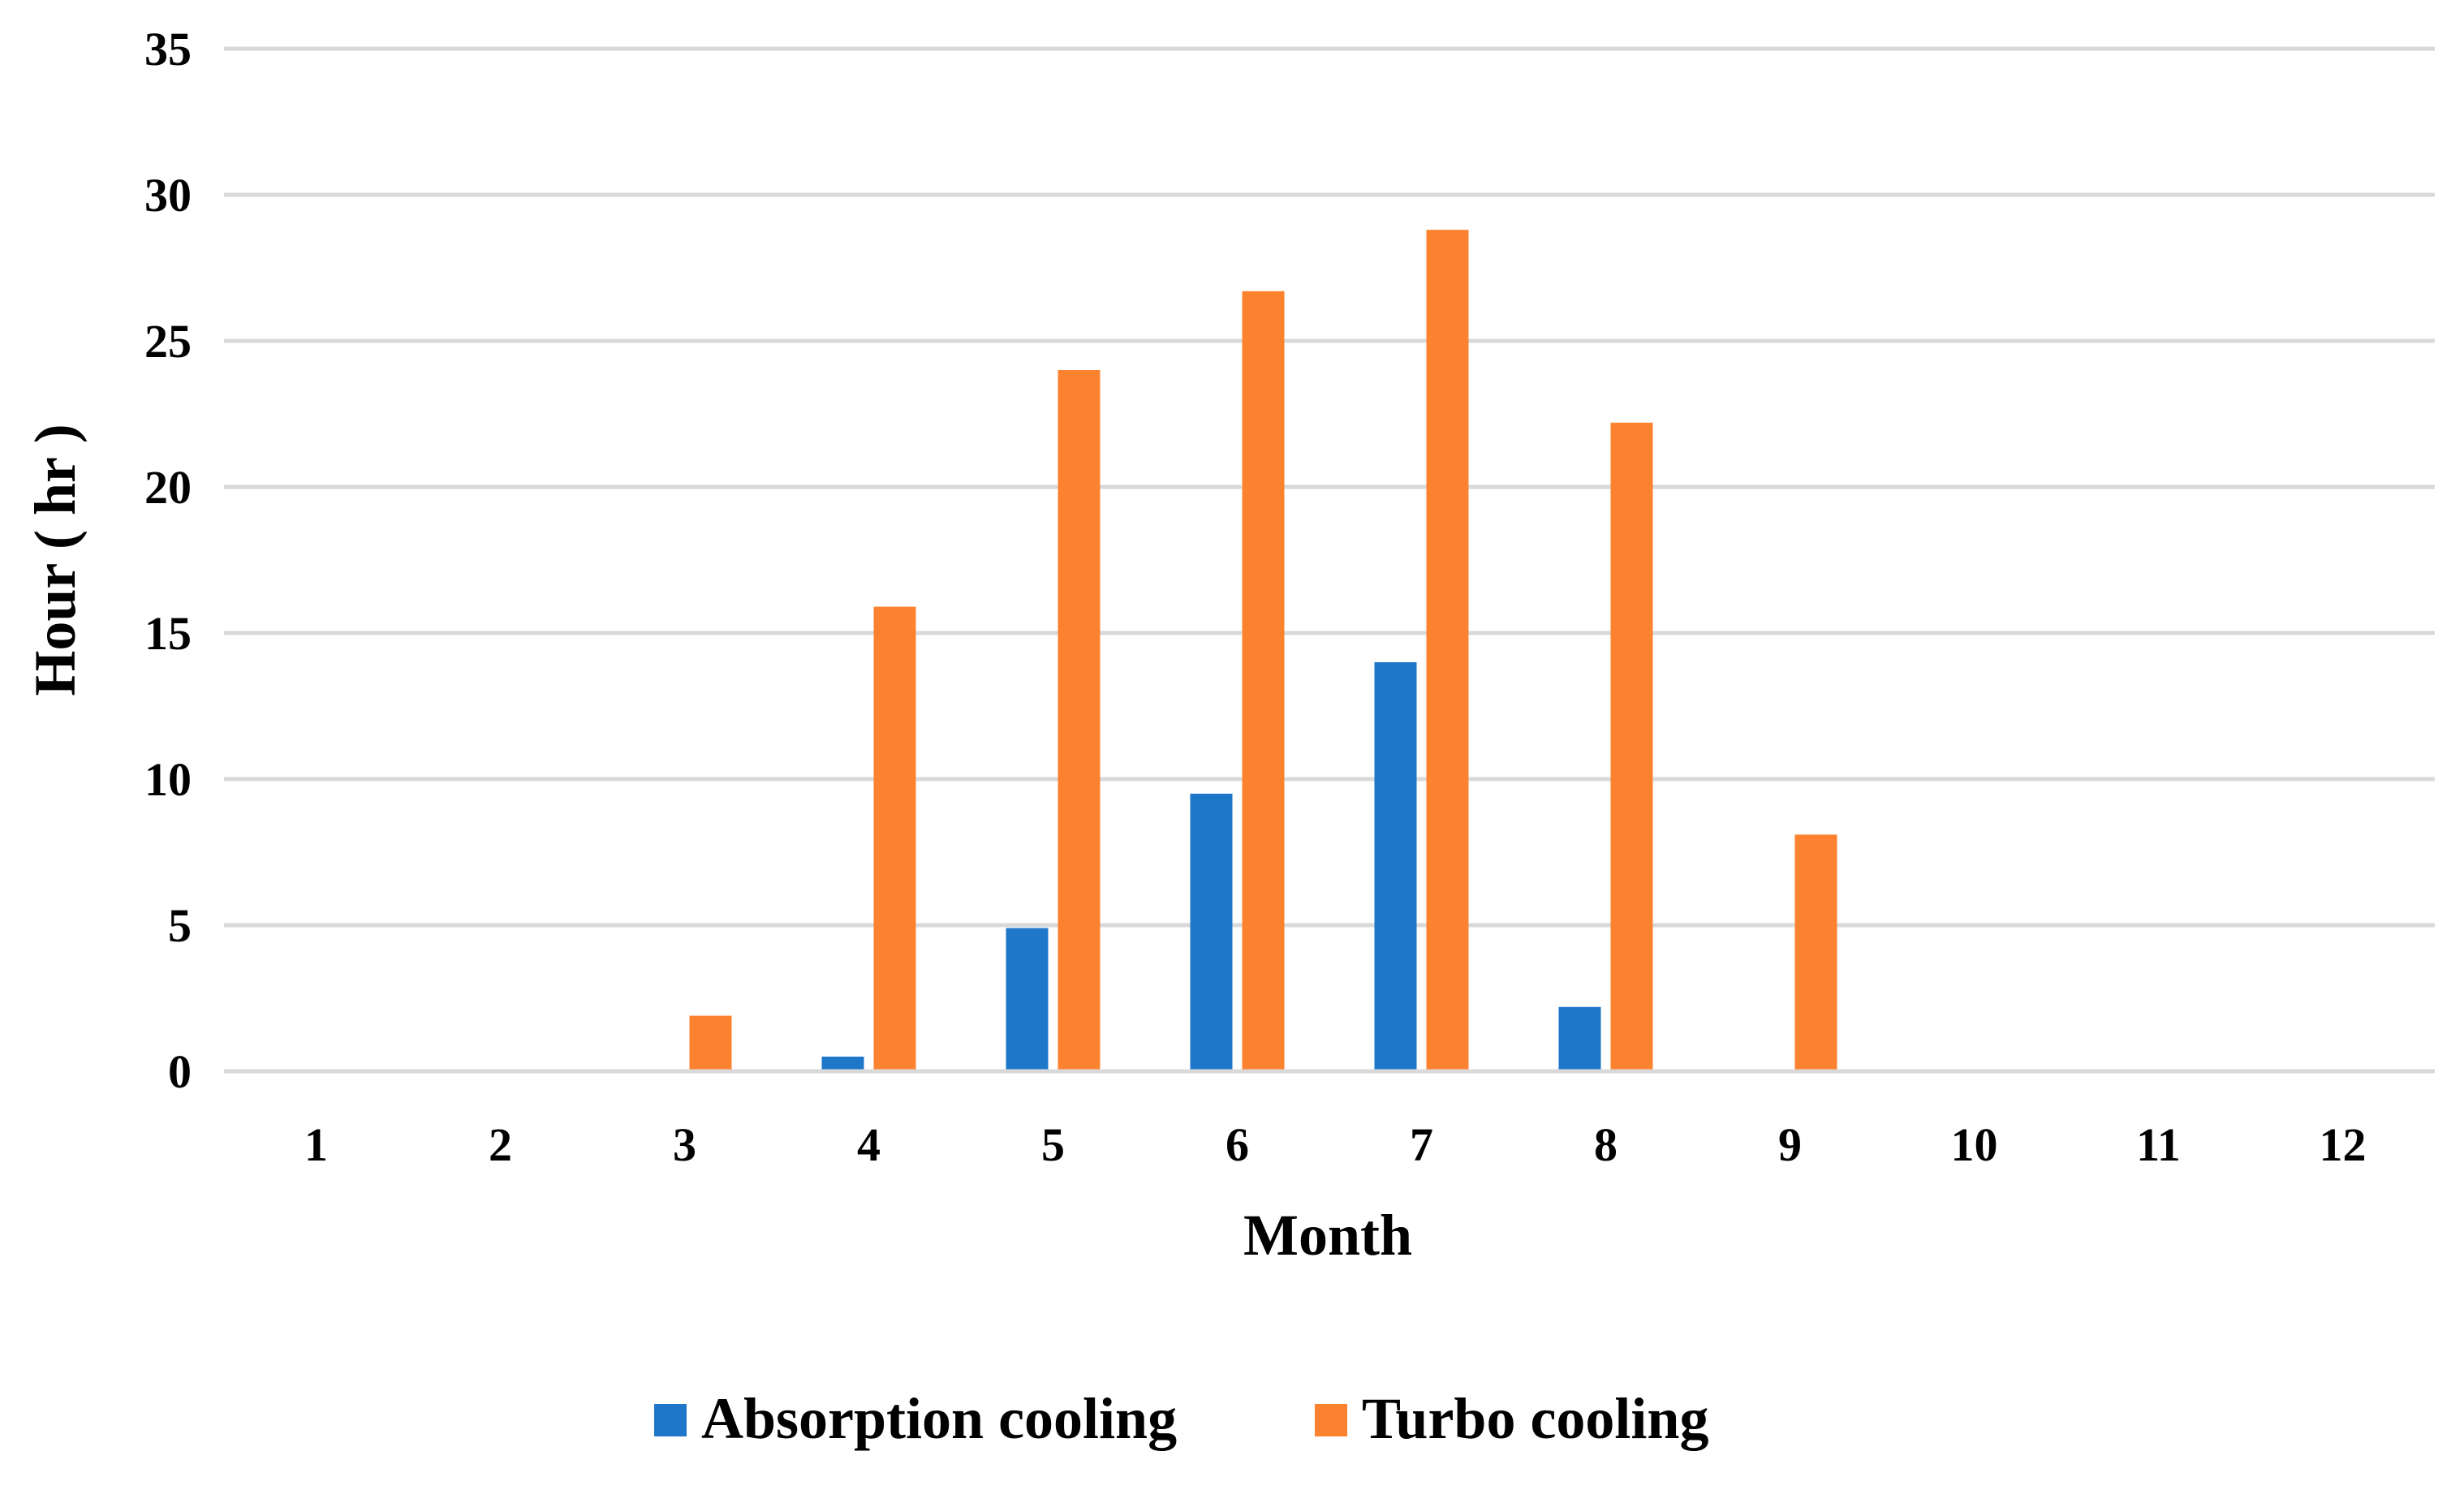 The image size is (2464, 1490). What do you see at coordinates (55, 559) in the screenshot?
I see `y-axis-title: Hour ( hr )` at bounding box center [55, 559].